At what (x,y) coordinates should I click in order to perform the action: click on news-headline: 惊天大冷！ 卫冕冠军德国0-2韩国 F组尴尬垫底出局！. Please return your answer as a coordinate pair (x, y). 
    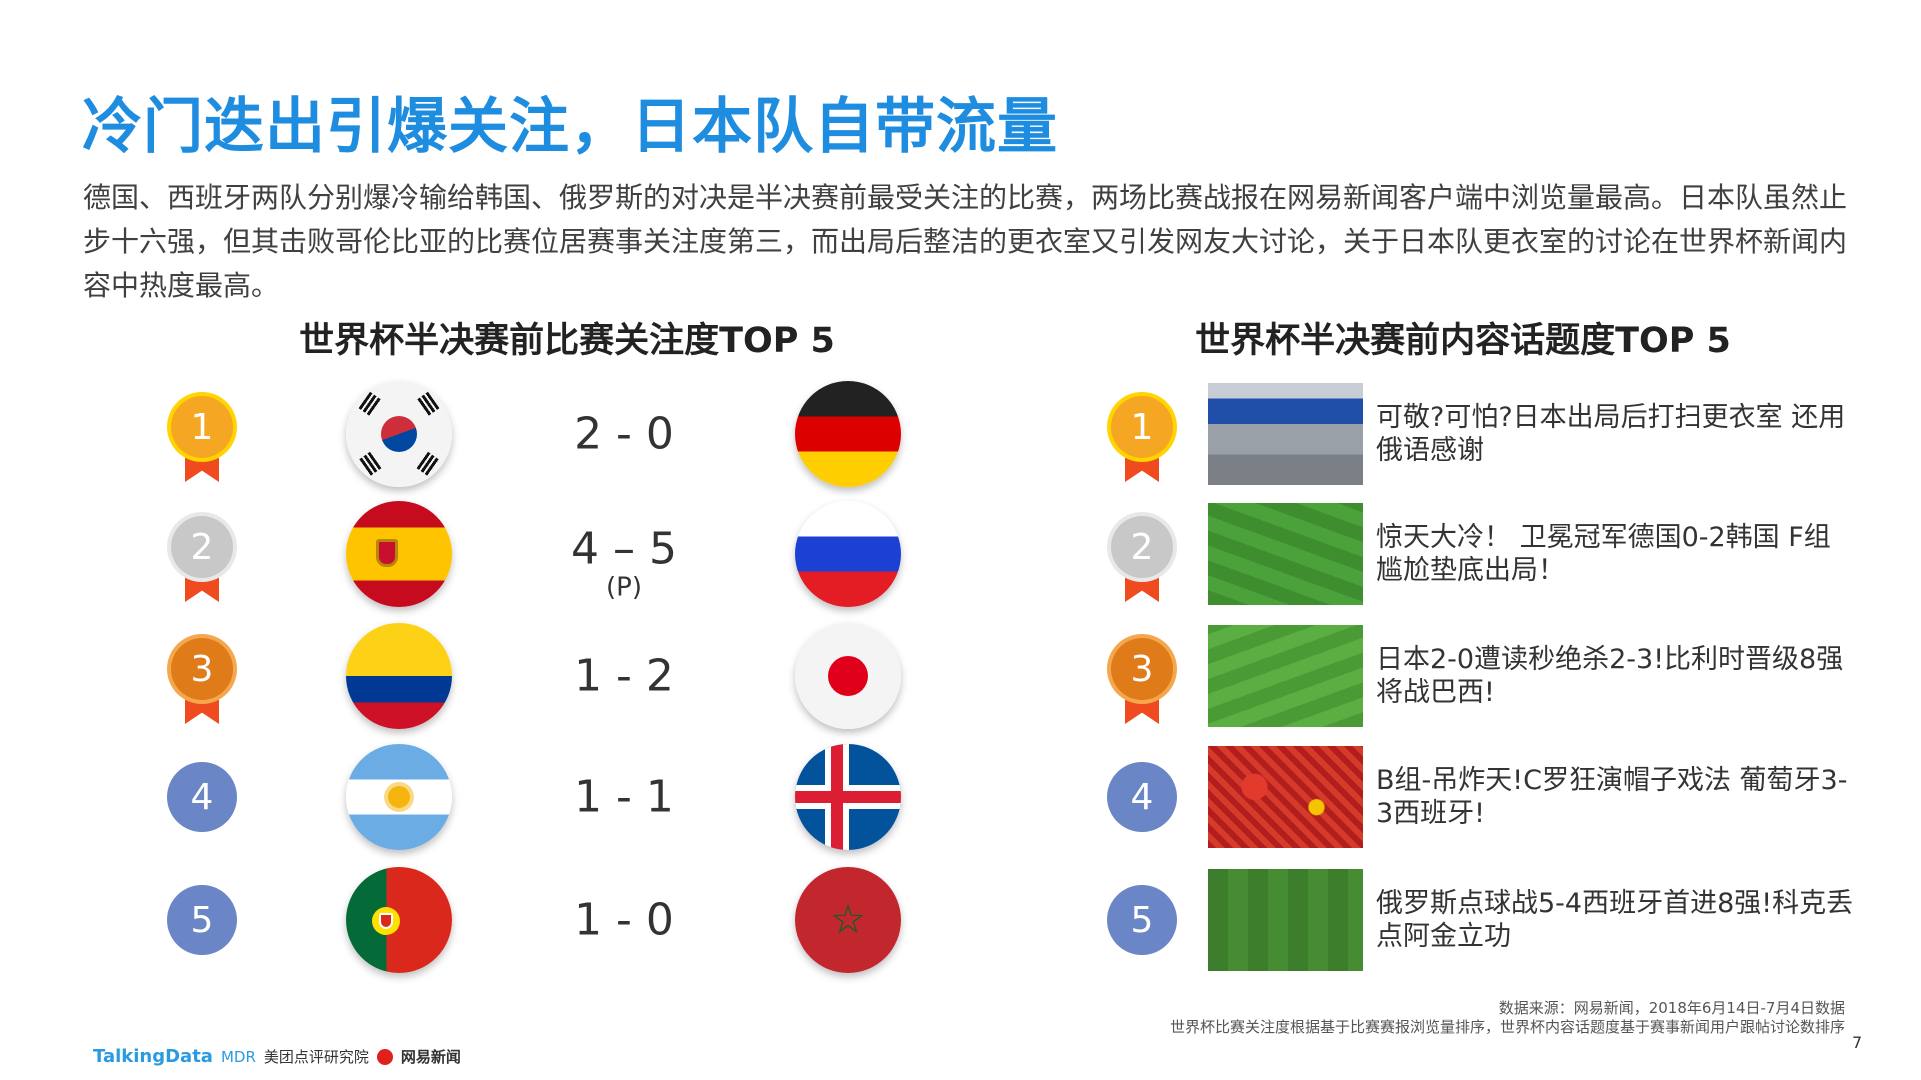
    Looking at the image, I should click on (1603, 554).